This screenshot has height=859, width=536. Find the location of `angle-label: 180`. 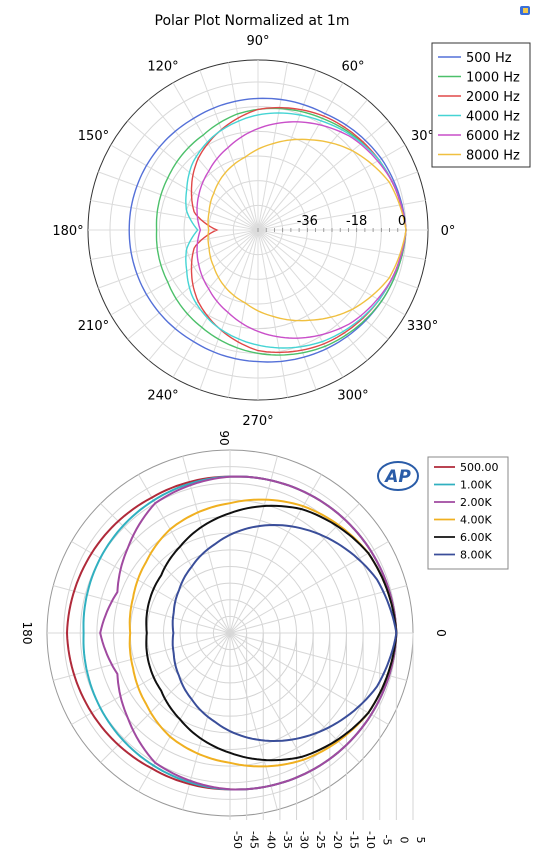

angle-label: 180 is located at coordinates (27, 633).